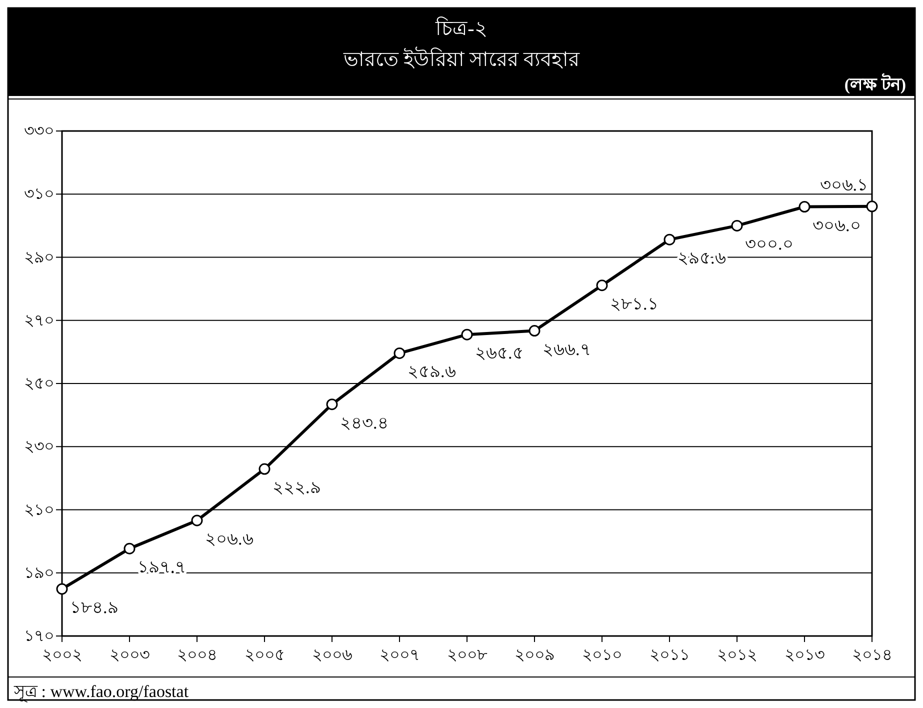 This screenshot has width=923, height=708. I want to click on x-tick-label: ২০০৫, so click(264, 655).